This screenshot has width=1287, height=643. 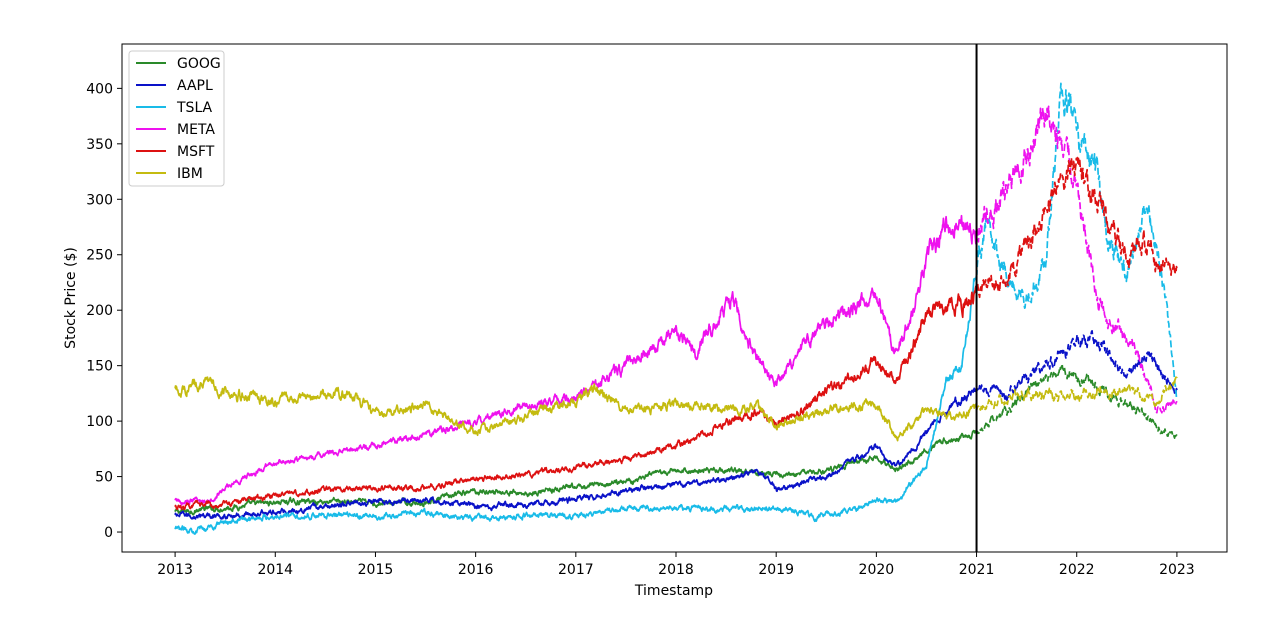 What do you see at coordinates (576, 409) in the screenshot?
I see `series-line-ibm-solid` at bounding box center [576, 409].